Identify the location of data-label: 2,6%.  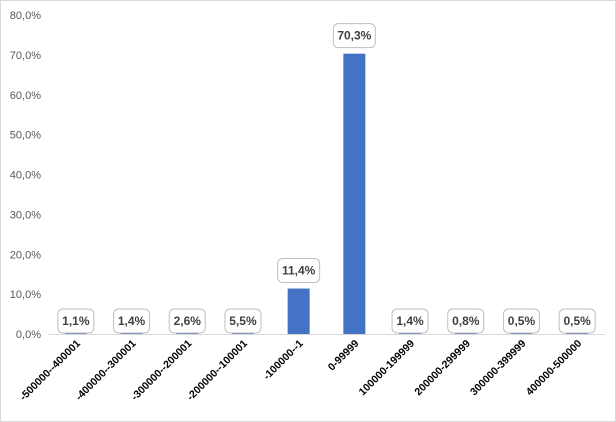
(188, 321).